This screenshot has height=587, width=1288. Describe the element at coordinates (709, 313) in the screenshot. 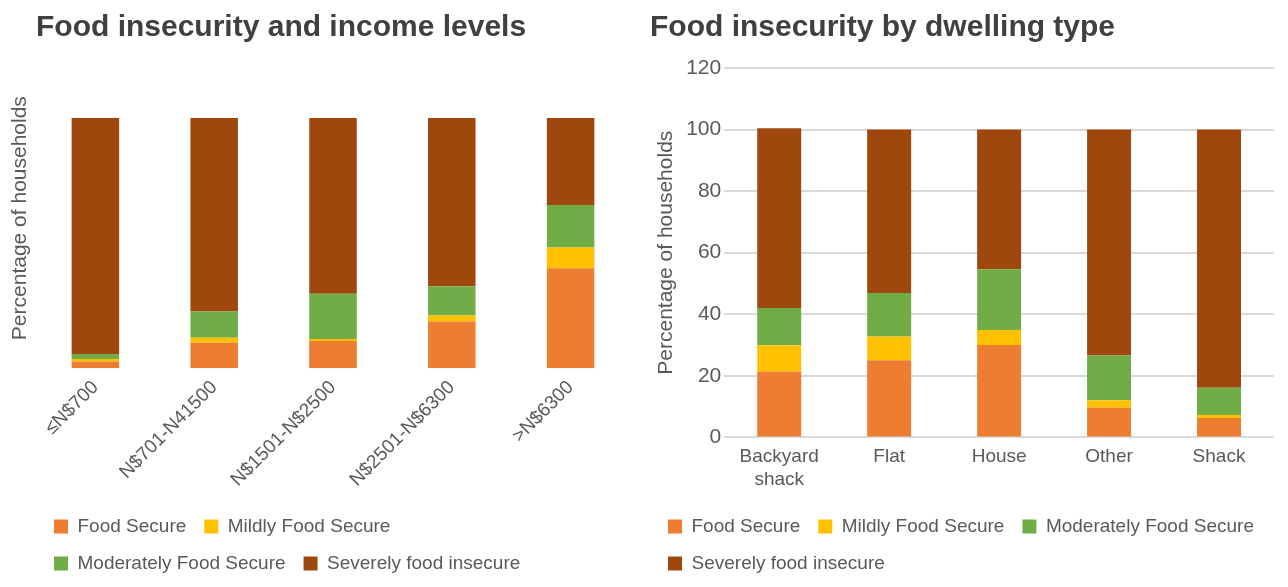

I see `y-tick-label: 40` at that location.